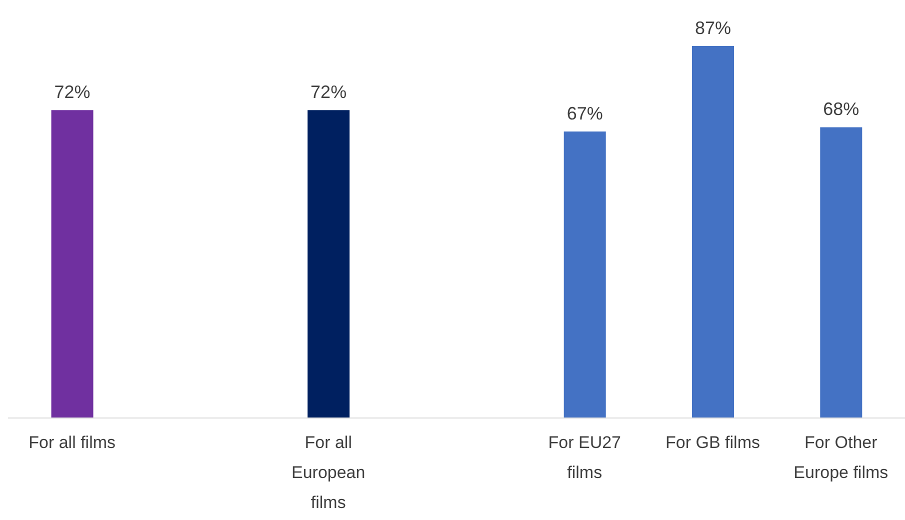  What do you see at coordinates (841, 109) in the screenshot?
I see `data-label: 68%` at bounding box center [841, 109].